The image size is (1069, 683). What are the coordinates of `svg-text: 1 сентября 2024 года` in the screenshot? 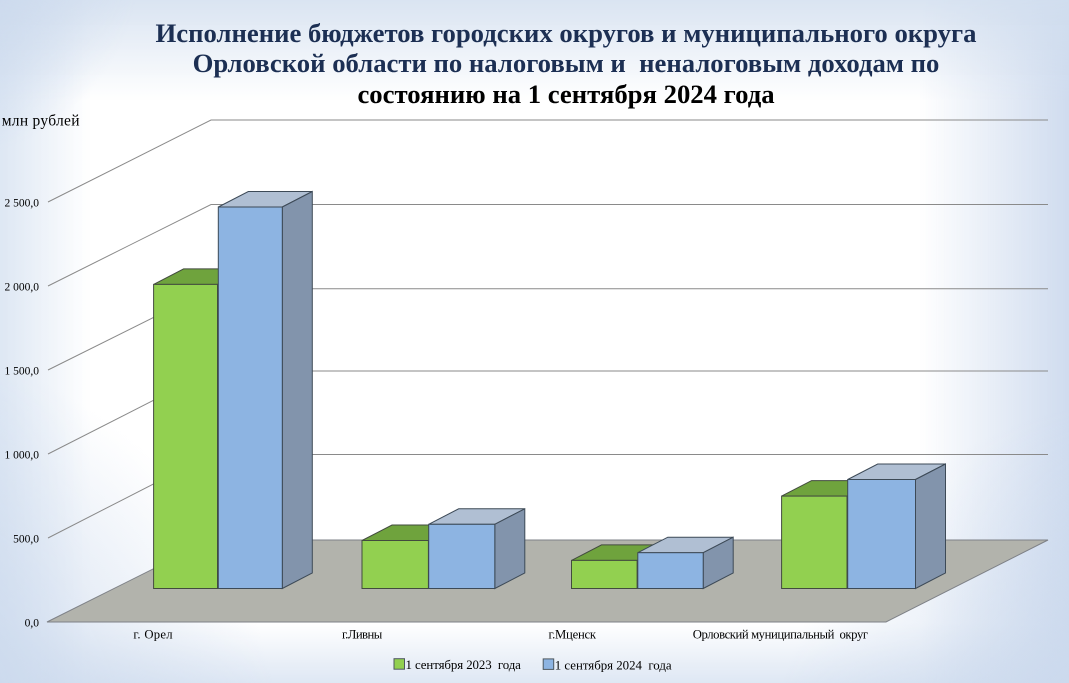 It's located at (613, 665).